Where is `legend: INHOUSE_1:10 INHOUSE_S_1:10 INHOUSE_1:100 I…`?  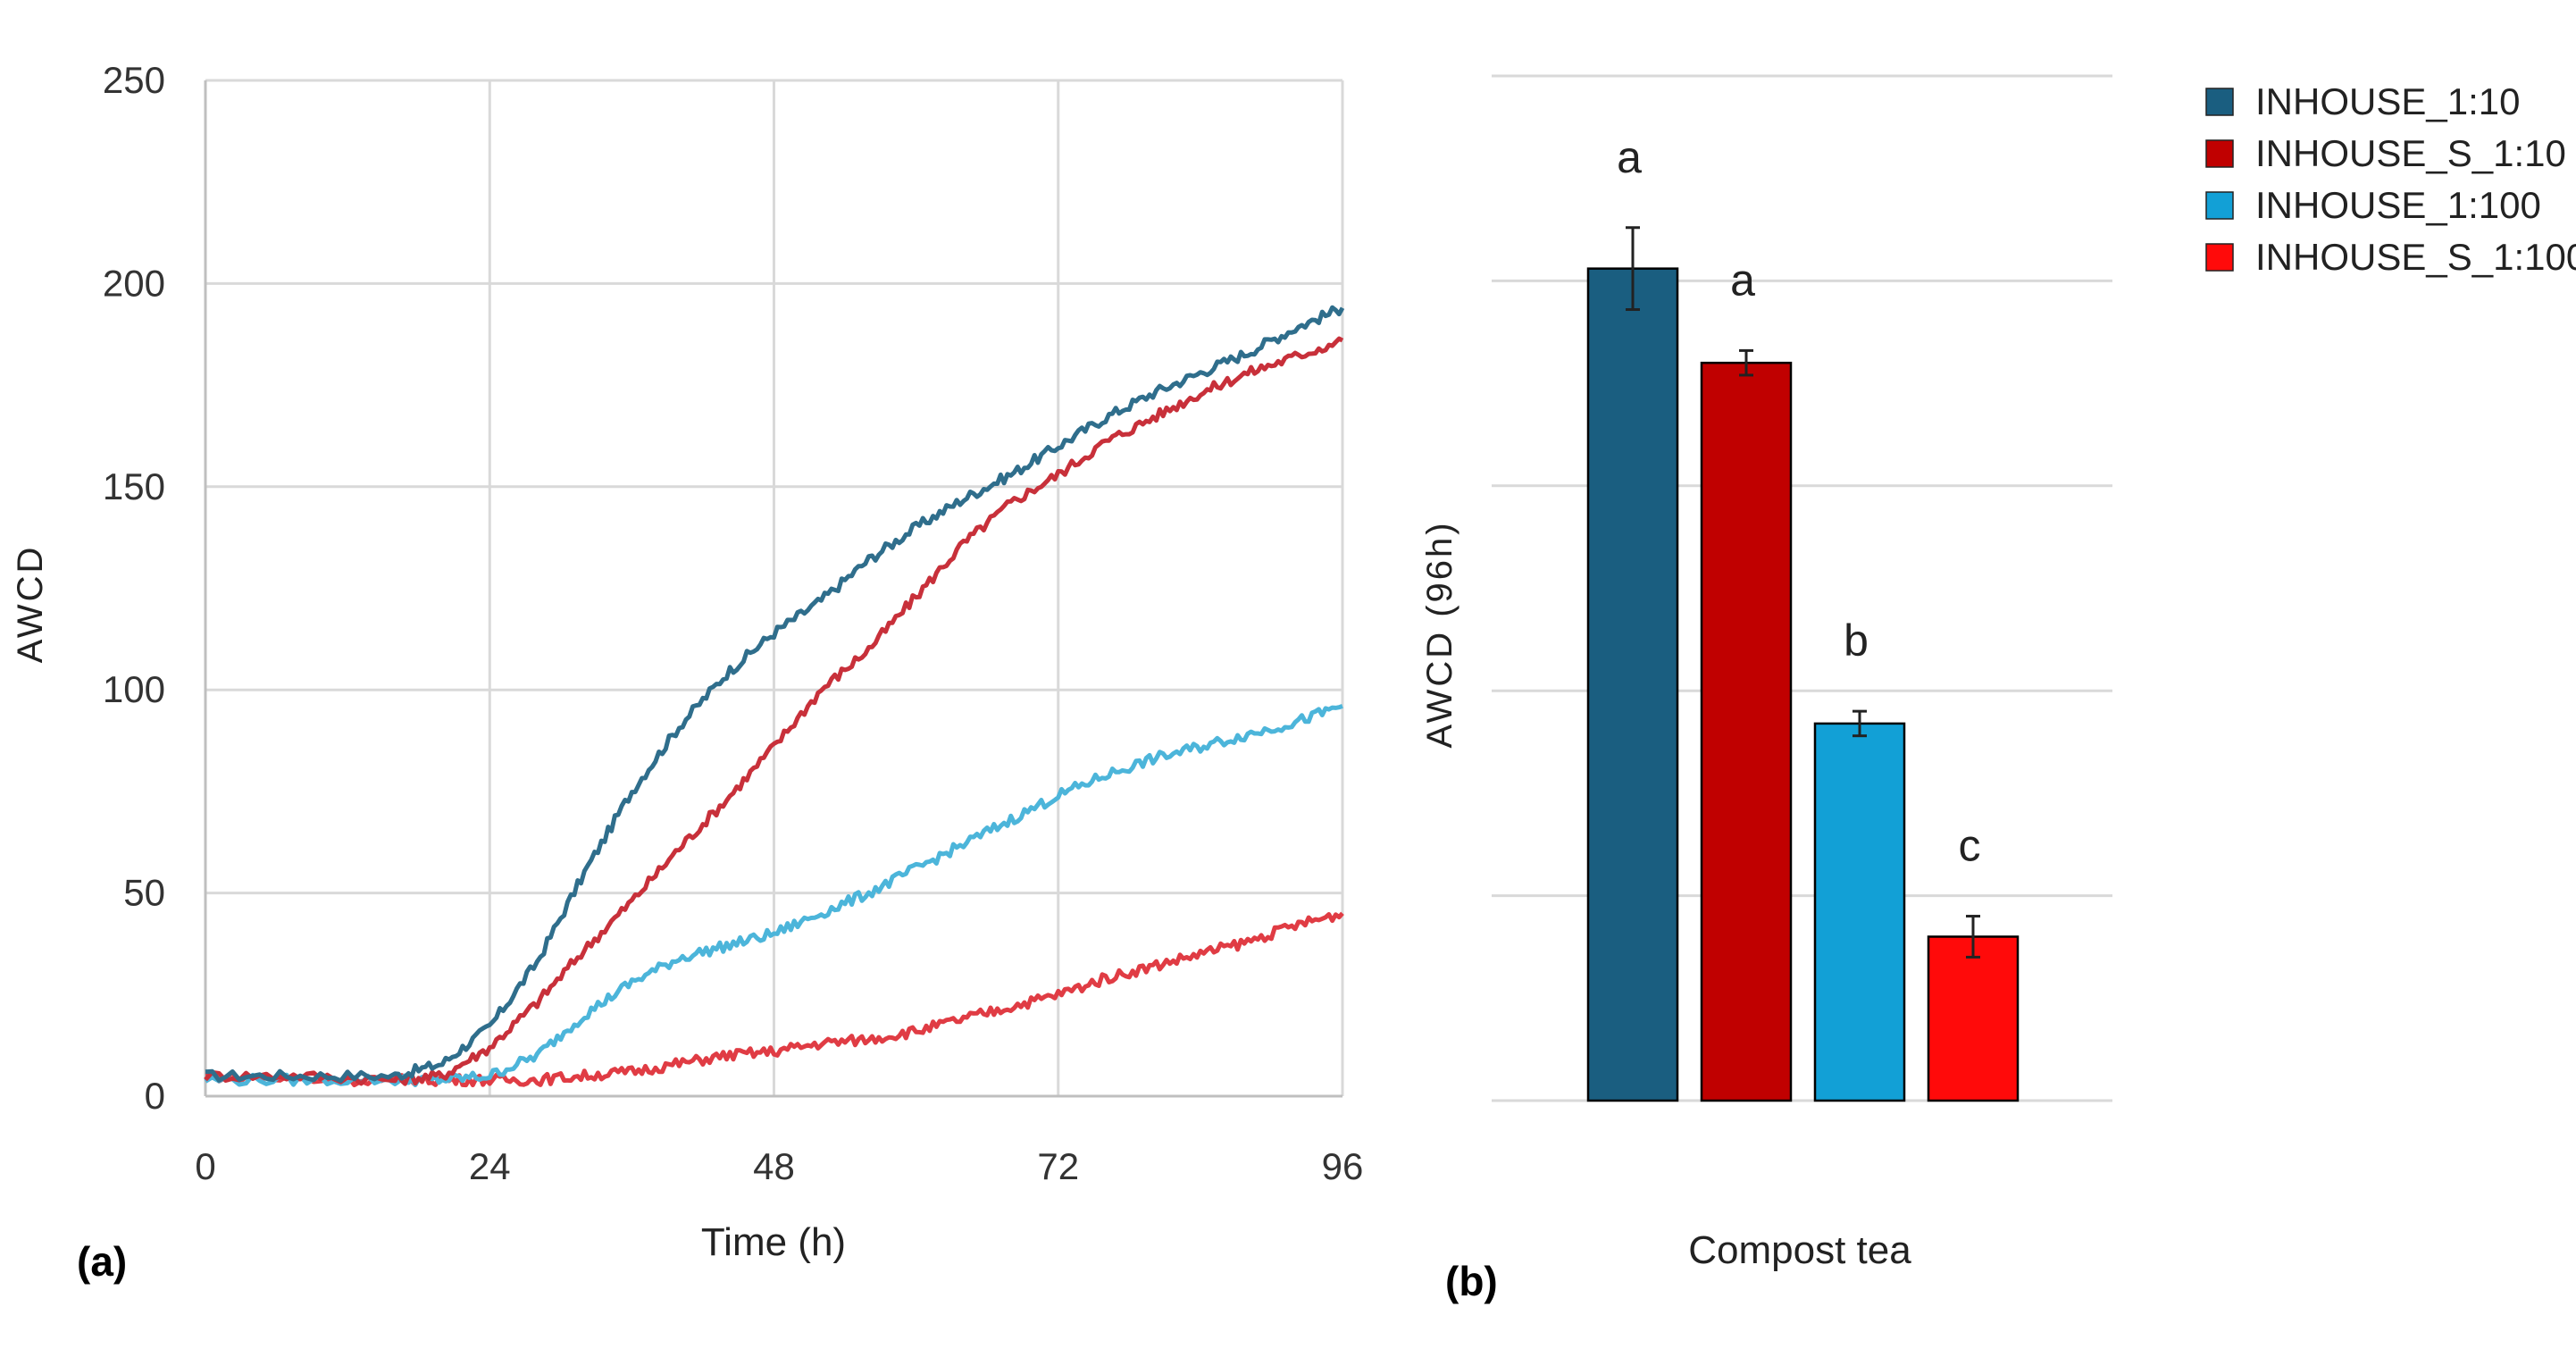 legend: INHOUSE_1:10 INHOUSE_S_1:10 INHOUSE_1:100 I… is located at coordinates (2391, 179).